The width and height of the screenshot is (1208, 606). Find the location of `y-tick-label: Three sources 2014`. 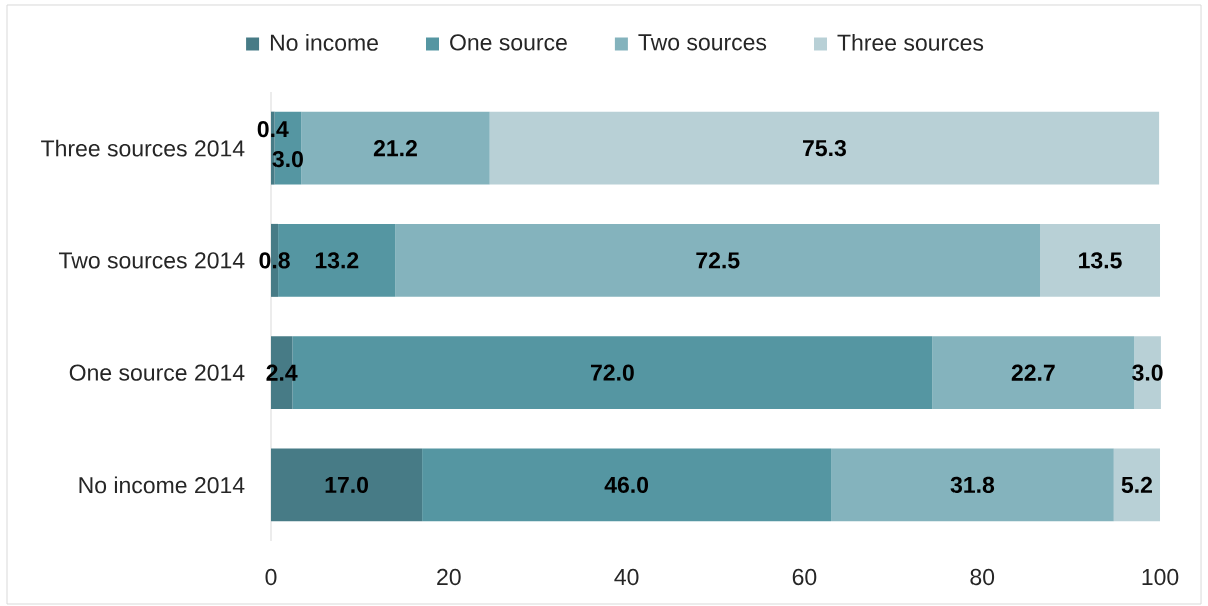

y-tick-label: Three sources 2014 is located at coordinates (143, 148).